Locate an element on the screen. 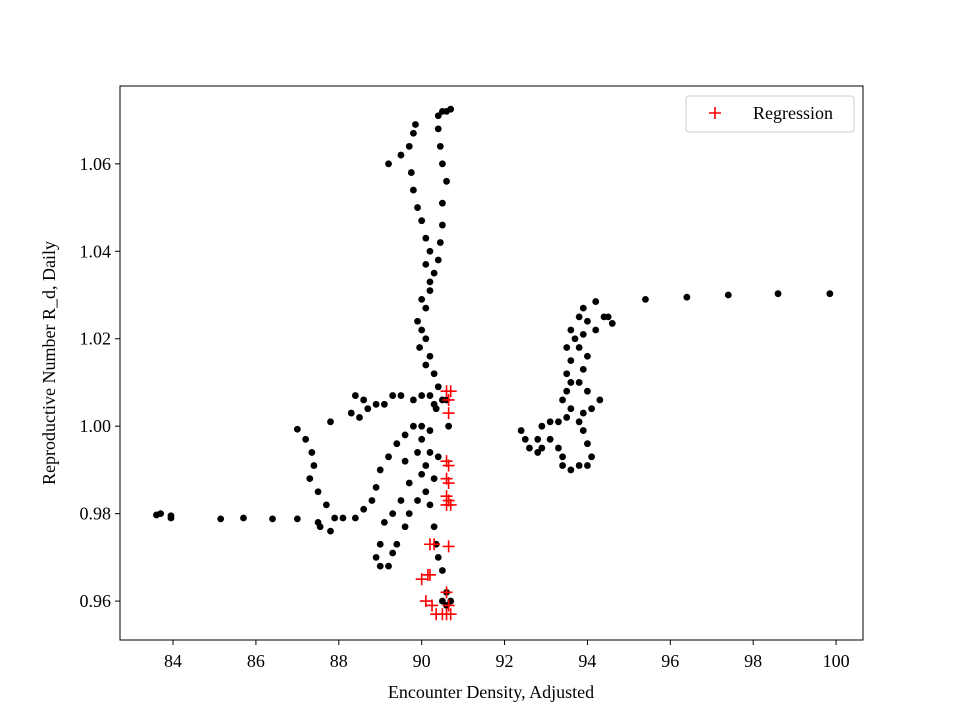 The width and height of the screenshot is (960, 720). legend-marker is located at coordinates (715, 113).